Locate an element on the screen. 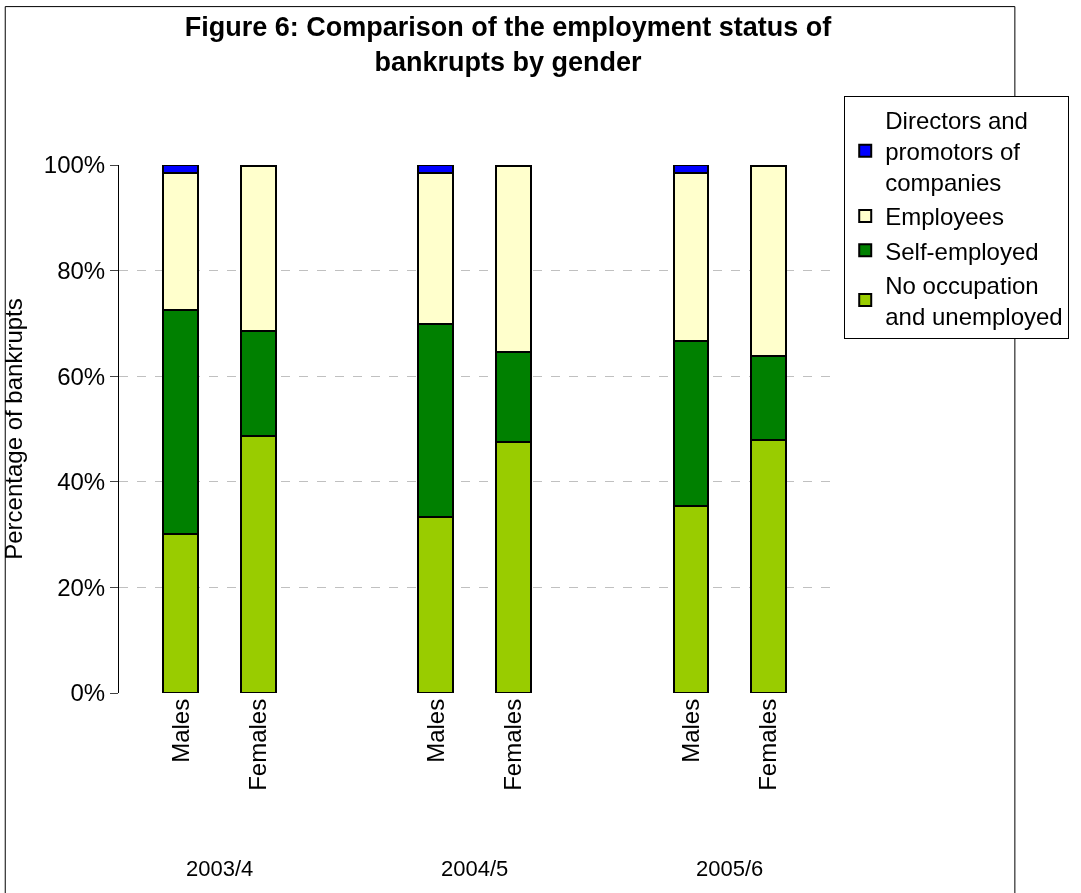  y-tick-label: 40% is located at coordinates (81, 482).